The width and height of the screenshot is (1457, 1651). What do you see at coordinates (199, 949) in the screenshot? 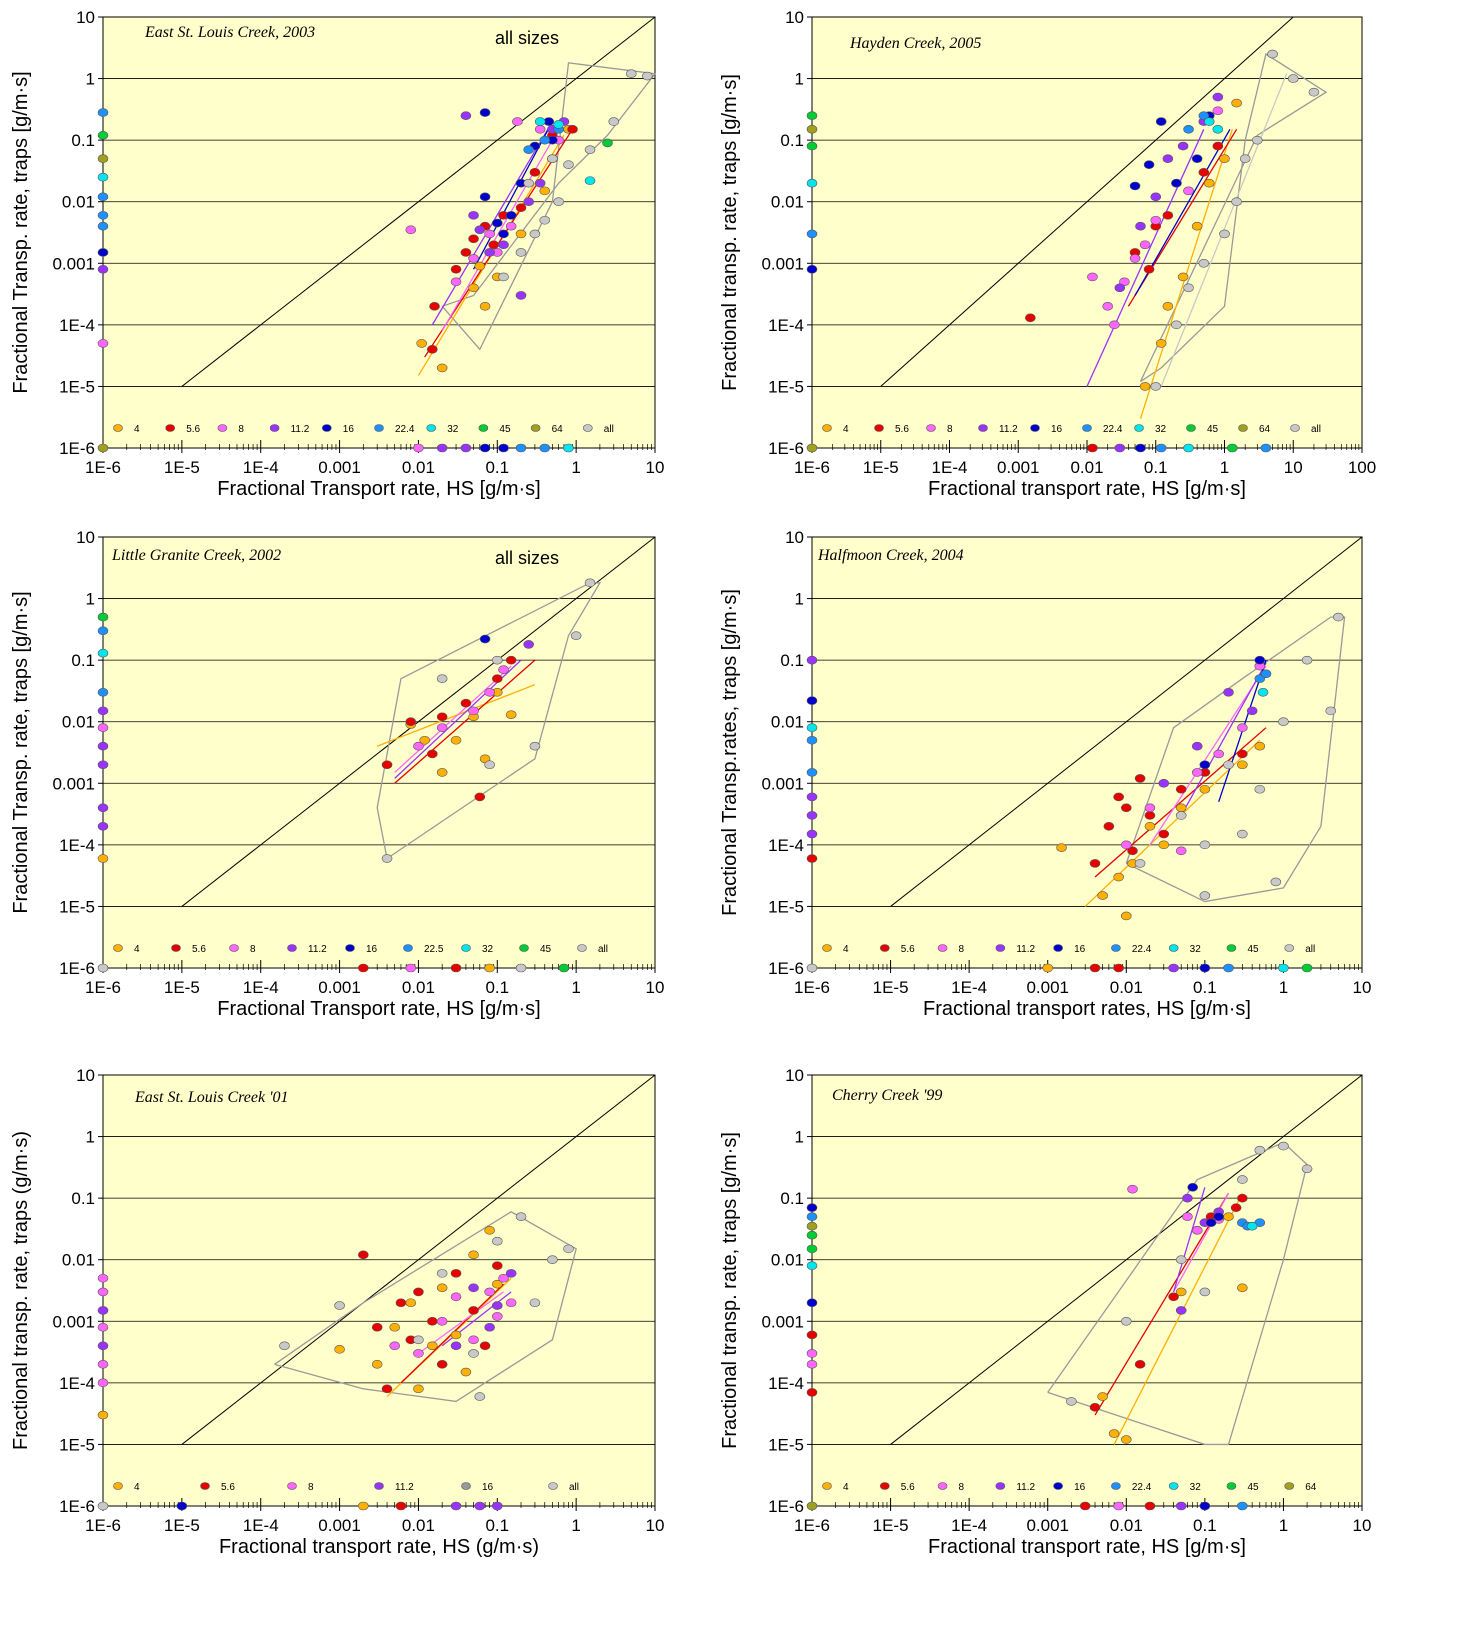
I see `legend-label: 5.6` at bounding box center [199, 949].